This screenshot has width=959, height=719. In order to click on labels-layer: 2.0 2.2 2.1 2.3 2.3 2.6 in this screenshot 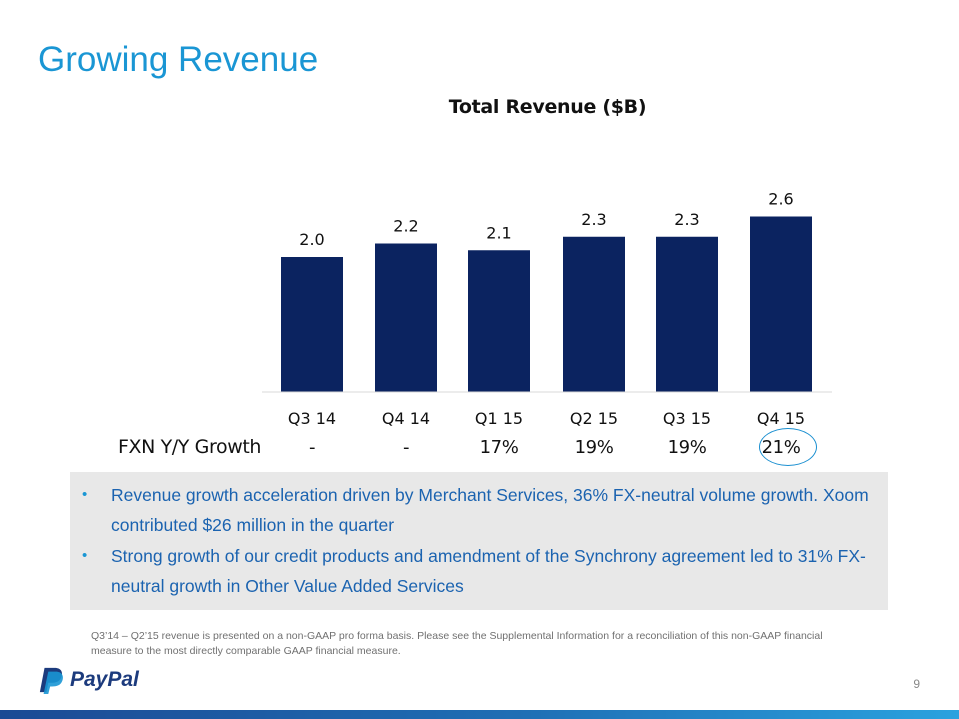, I will do `click(546, 220)`.